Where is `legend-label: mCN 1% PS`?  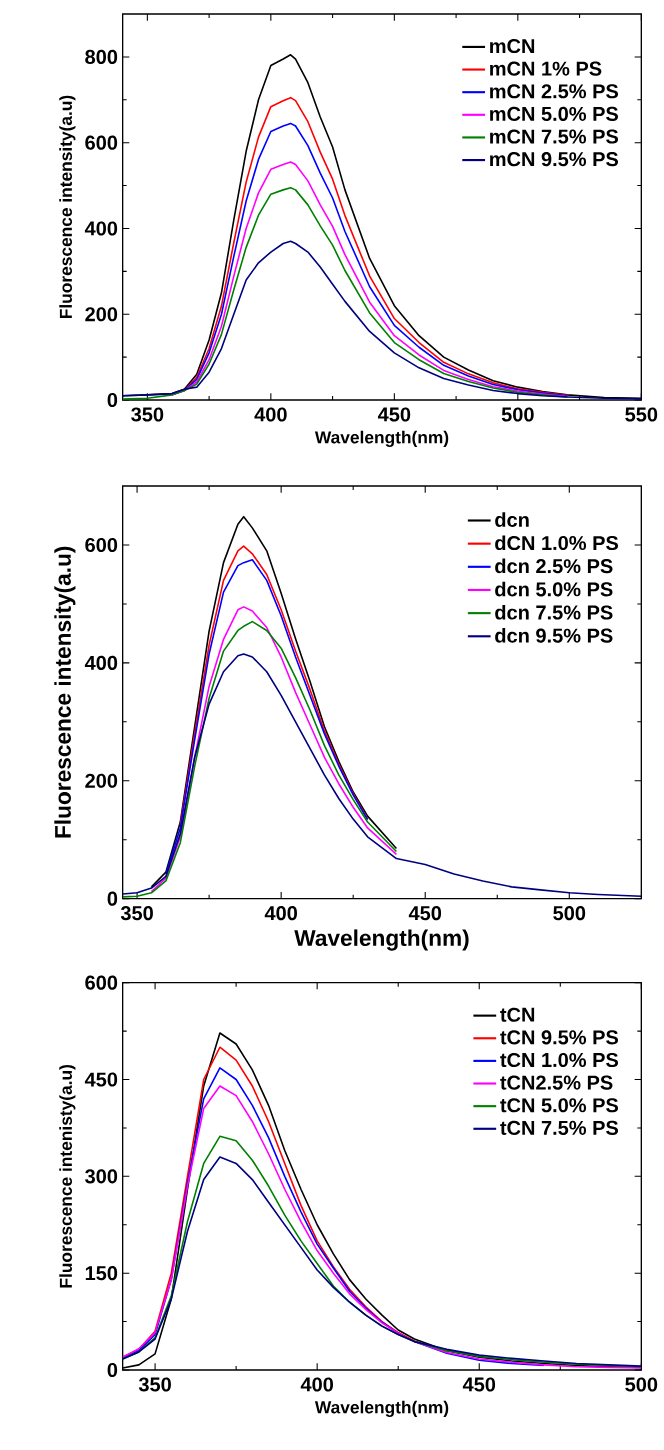
legend-label: mCN 1% PS is located at coordinates (546, 68).